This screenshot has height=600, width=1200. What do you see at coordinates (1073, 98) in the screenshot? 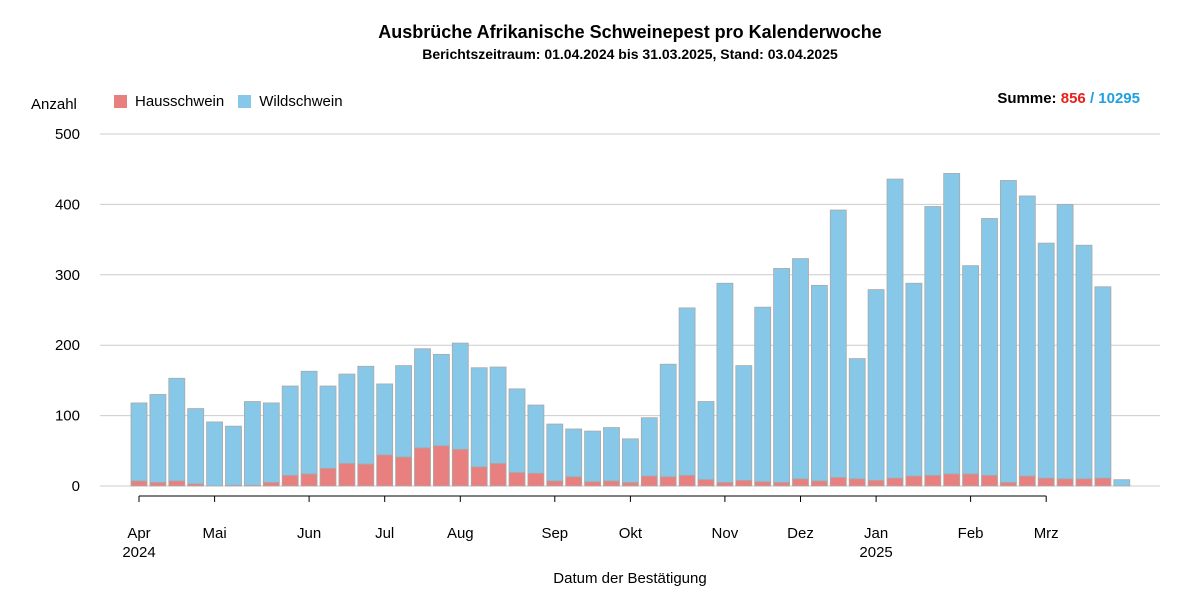
I see `sum-hausschwein: 856` at bounding box center [1073, 98].